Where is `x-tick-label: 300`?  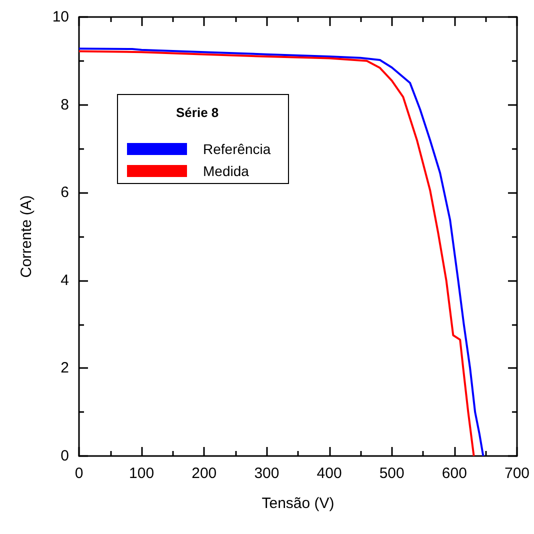 x-tick-label: 300 is located at coordinates (267, 473).